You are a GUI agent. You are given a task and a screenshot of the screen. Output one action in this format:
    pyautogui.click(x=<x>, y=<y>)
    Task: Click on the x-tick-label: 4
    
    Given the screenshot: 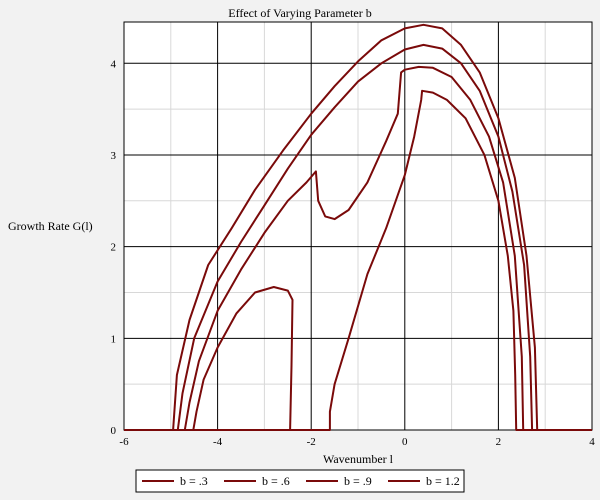 What is the action you would take?
    pyautogui.click(x=592, y=442)
    